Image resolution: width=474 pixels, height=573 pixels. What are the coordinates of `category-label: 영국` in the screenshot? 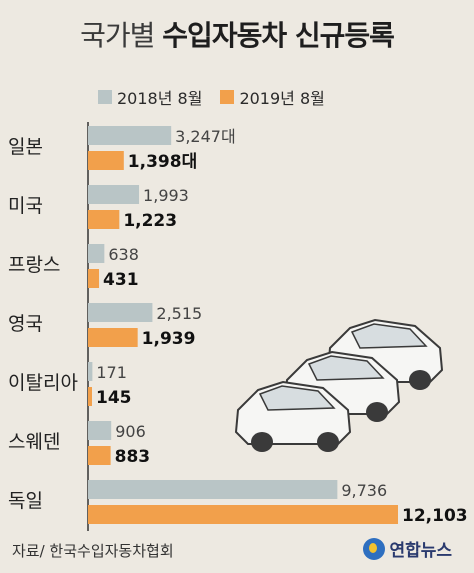 It's located at (25, 324).